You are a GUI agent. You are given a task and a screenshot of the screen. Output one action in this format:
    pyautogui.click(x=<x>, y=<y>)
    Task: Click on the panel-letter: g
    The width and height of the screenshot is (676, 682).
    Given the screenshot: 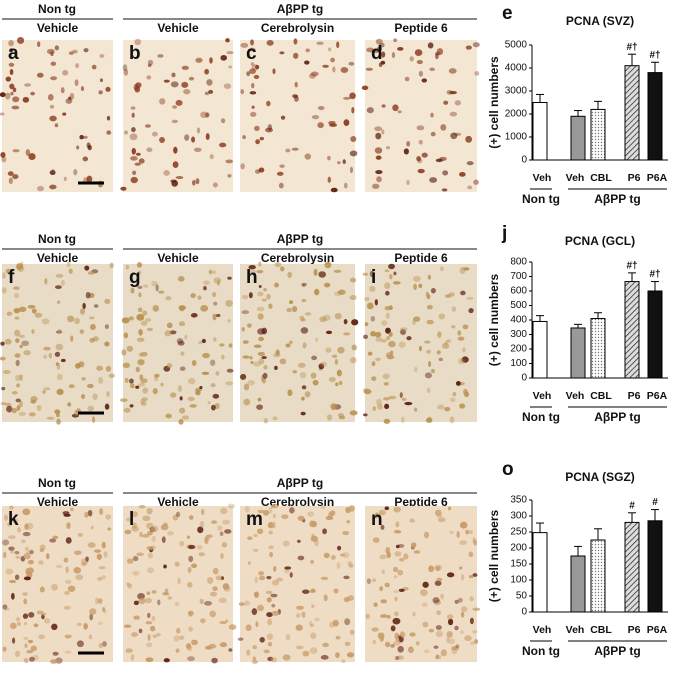 What is the action you would take?
    pyautogui.click(x=135, y=277)
    